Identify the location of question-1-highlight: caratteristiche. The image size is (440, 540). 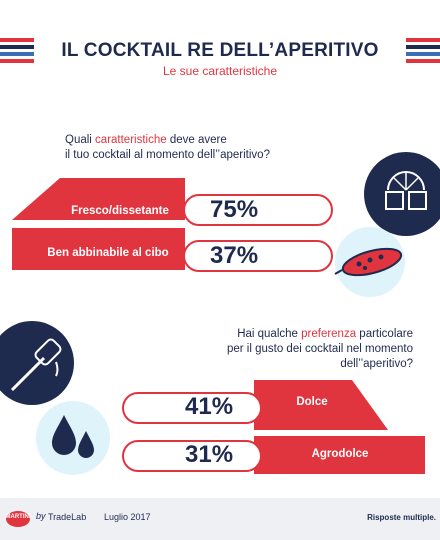
(131, 140).